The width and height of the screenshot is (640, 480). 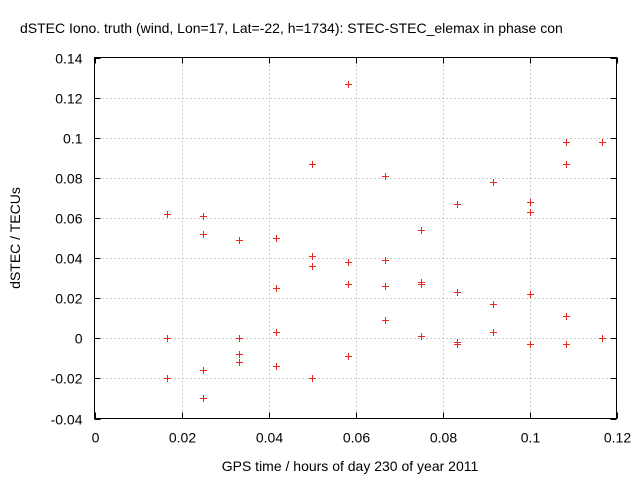 I want to click on x-tick-label: 0.02, so click(x=182, y=438).